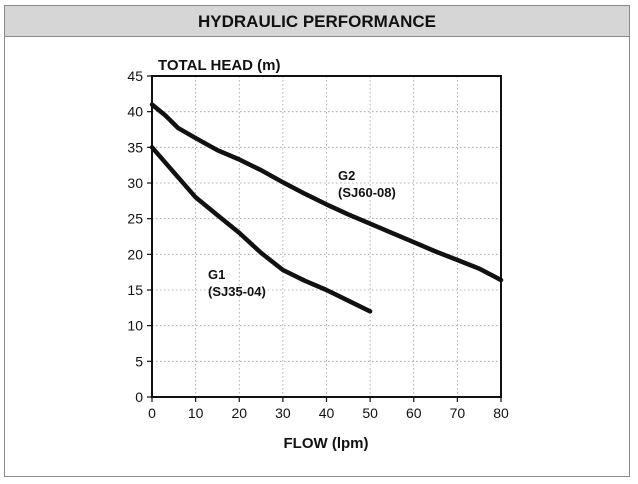 The image size is (638, 484). Describe the element at coordinates (367, 192) in the screenshot. I see `series-label-g2: (SJ60-08)` at that location.